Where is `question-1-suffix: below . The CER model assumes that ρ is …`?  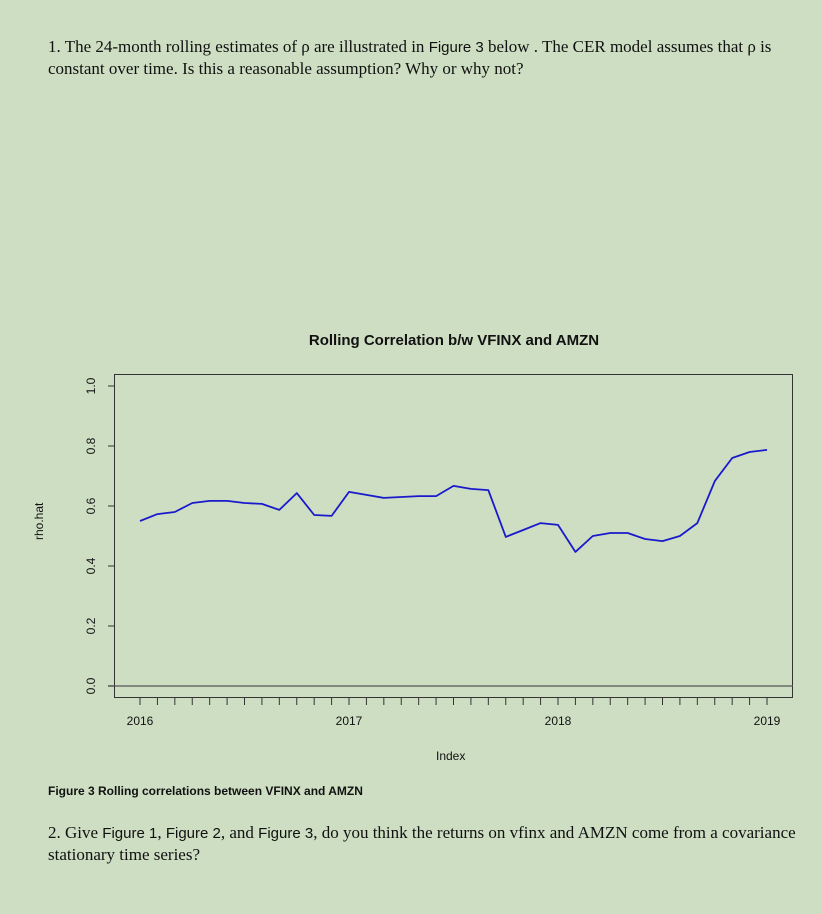 question-1-suffix: below . The CER model assumes that ρ is … is located at coordinates (410, 57).